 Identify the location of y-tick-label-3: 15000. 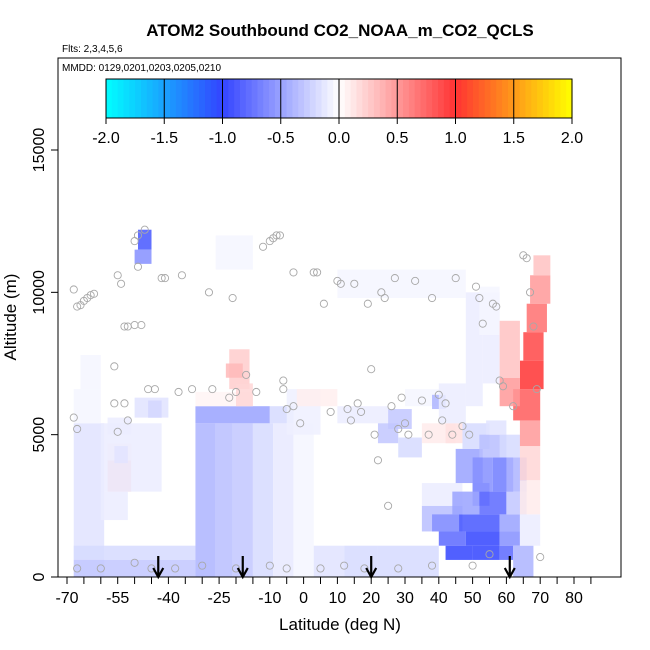
(39, 150).